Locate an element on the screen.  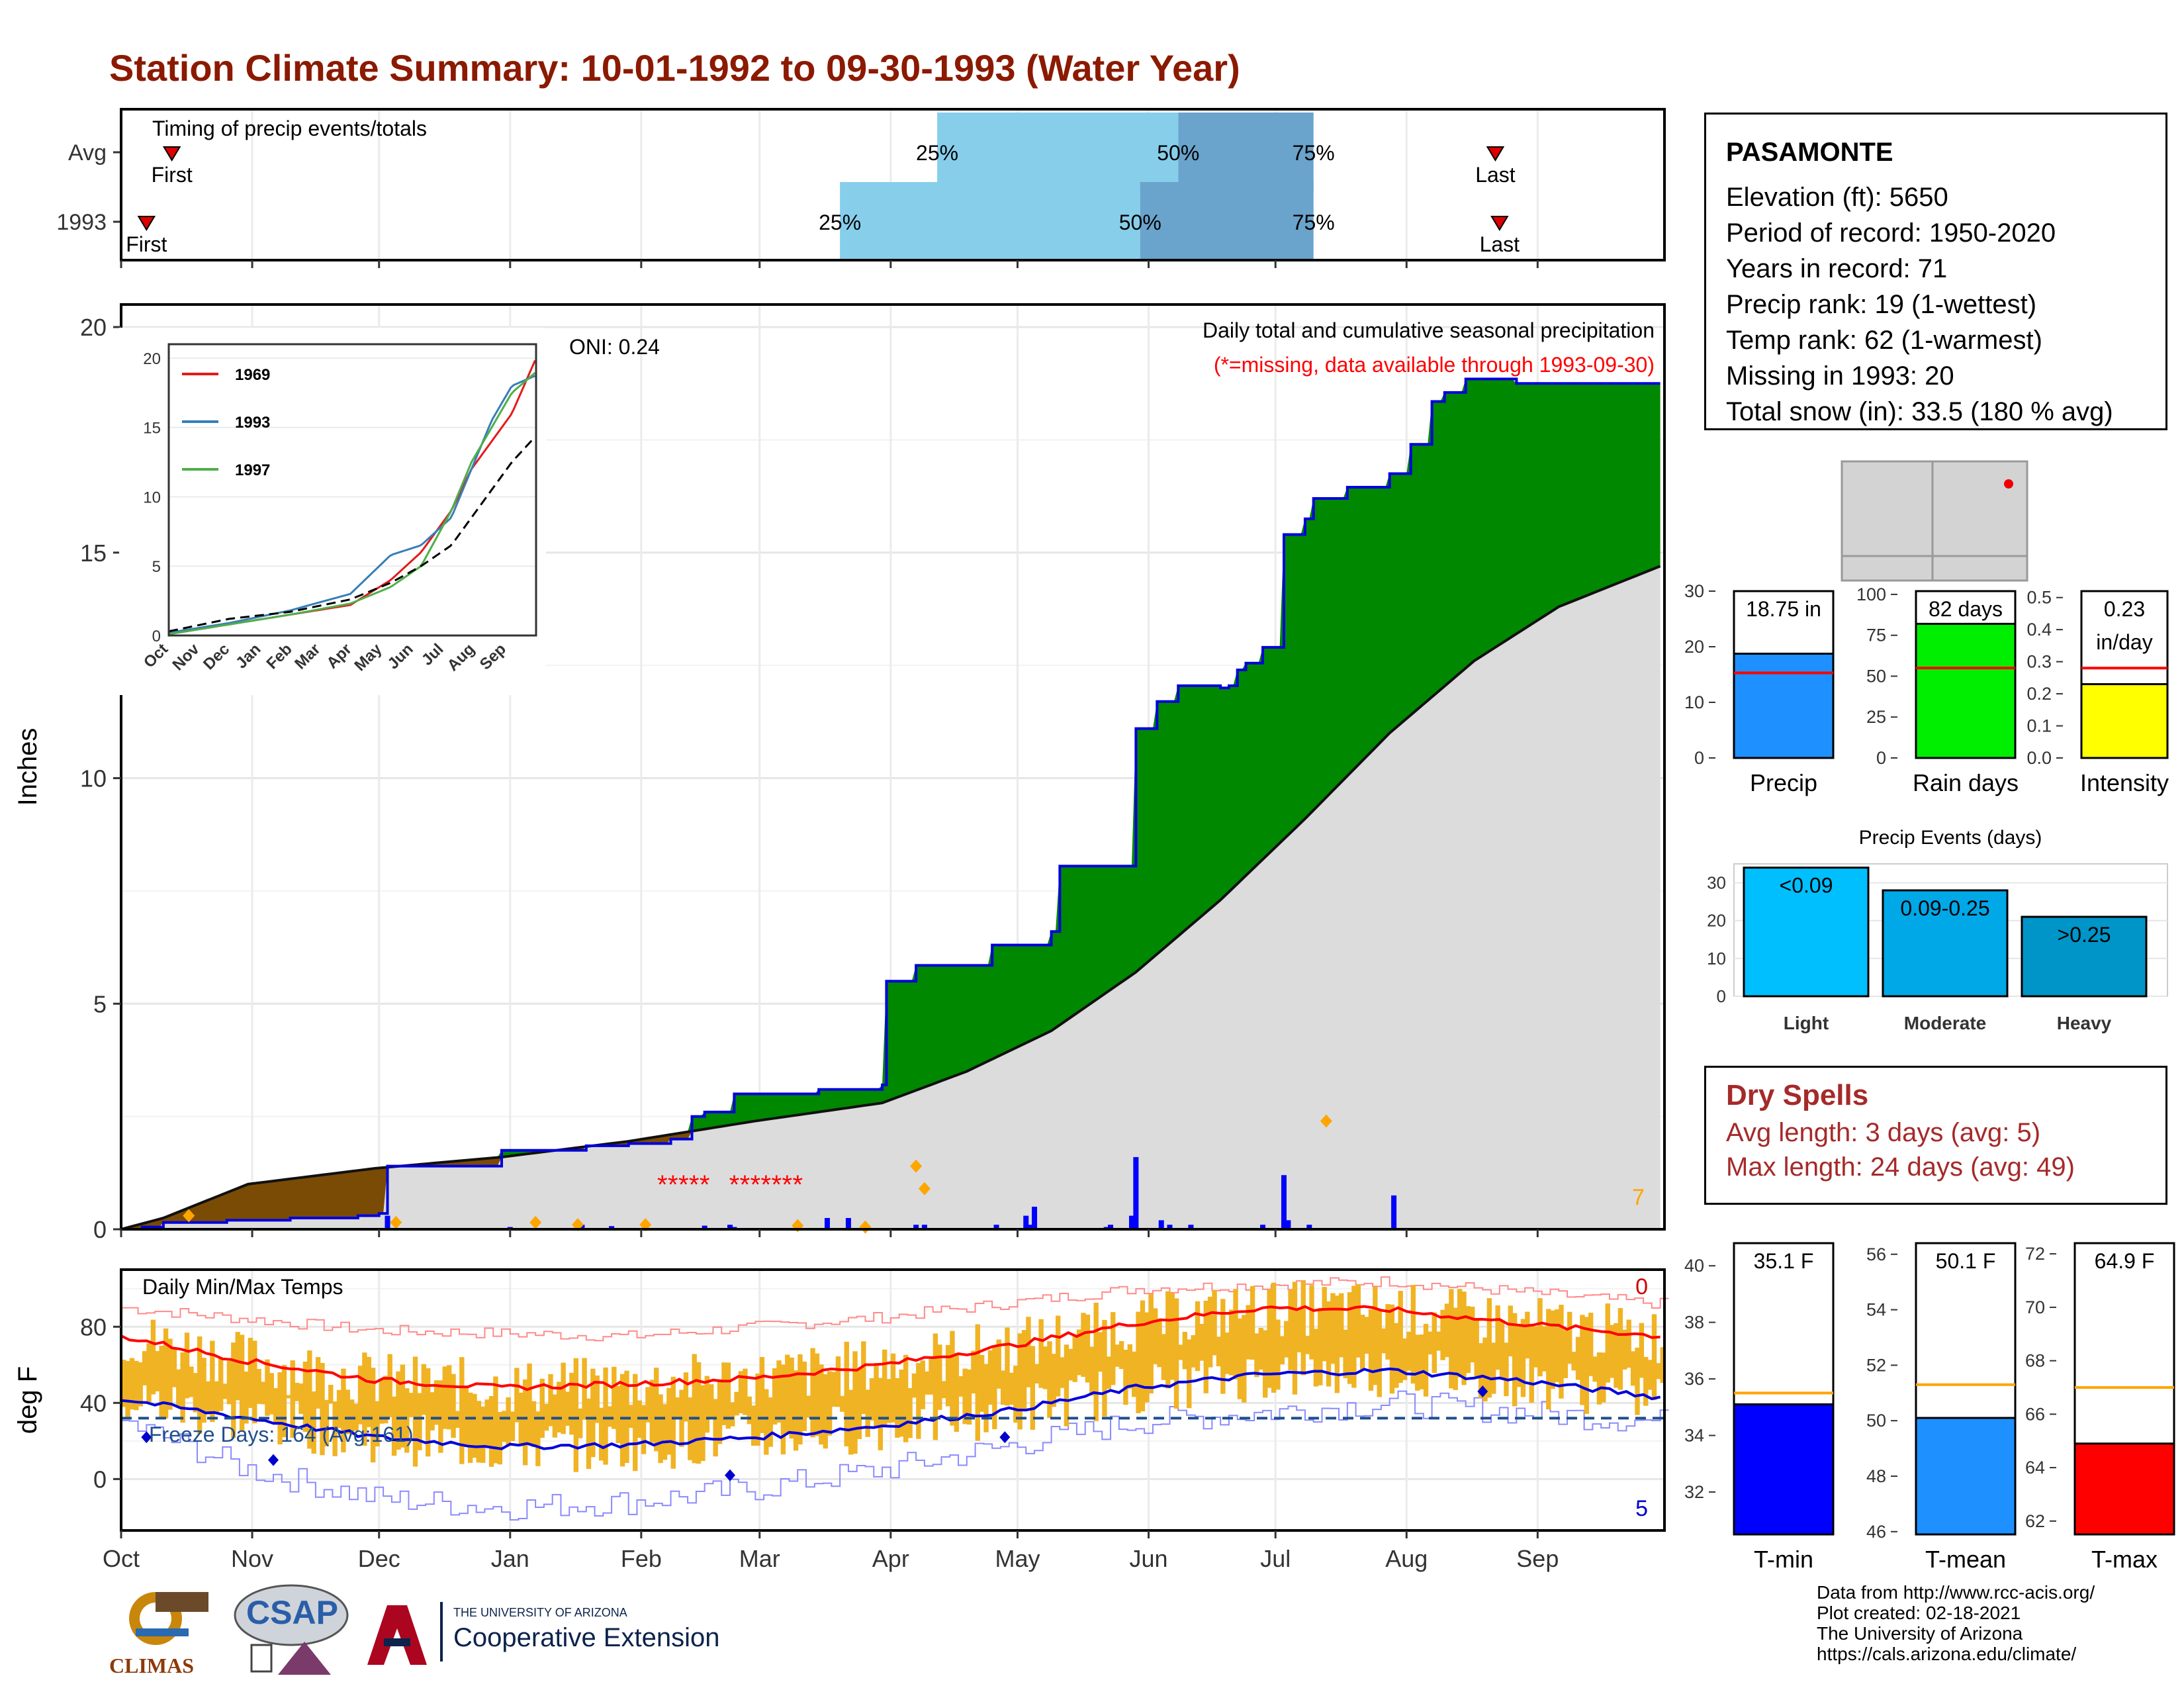
tmean-tick-label: 56 is located at coordinates (1876, 1254).